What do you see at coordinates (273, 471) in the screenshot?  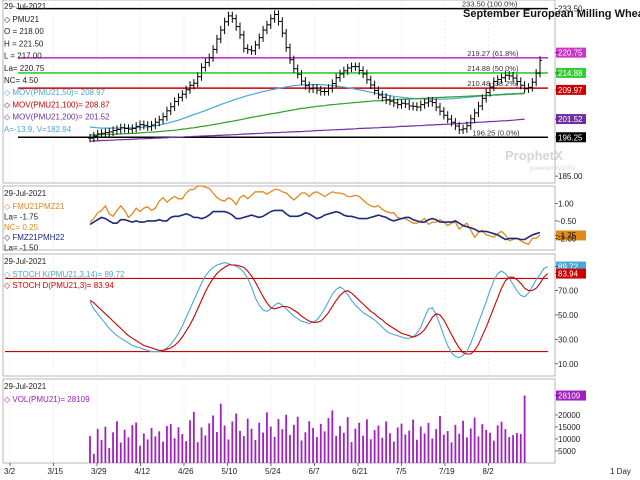 I see `x-tick-label: 5/24` at bounding box center [273, 471].